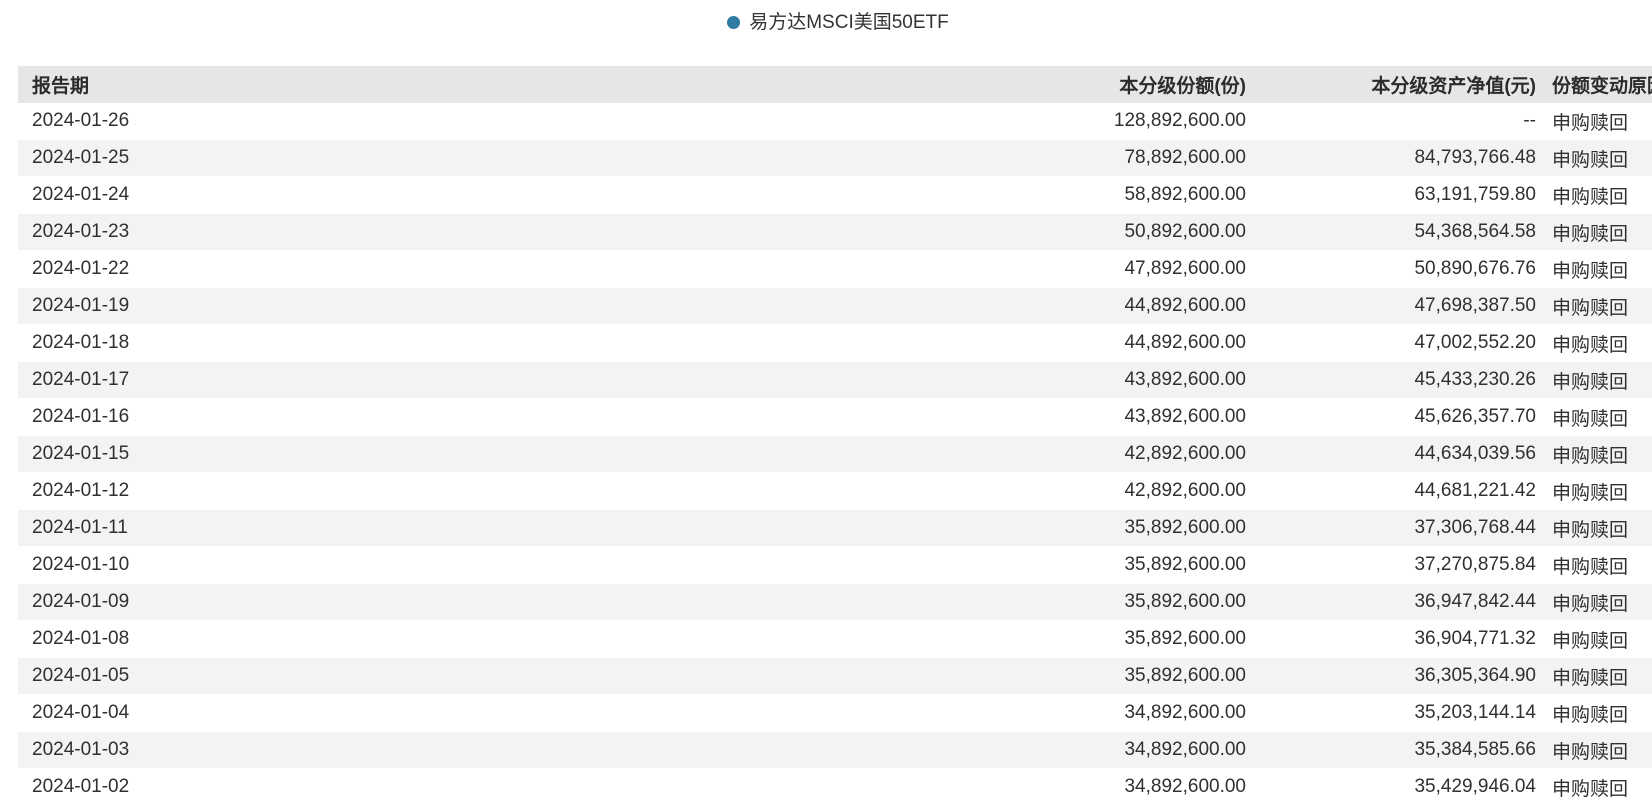 The image size is (1652, 798). I want to click on cell-net-asset: 50,890,676.76, so click(1393, 269).